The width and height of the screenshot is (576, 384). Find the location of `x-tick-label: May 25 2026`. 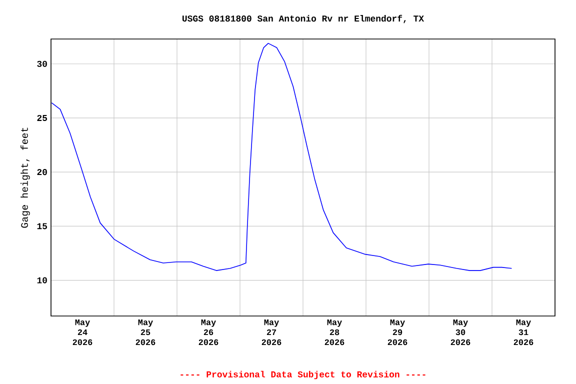

x-tick-label: May 25 2026 is located at coordinates (146, 333).